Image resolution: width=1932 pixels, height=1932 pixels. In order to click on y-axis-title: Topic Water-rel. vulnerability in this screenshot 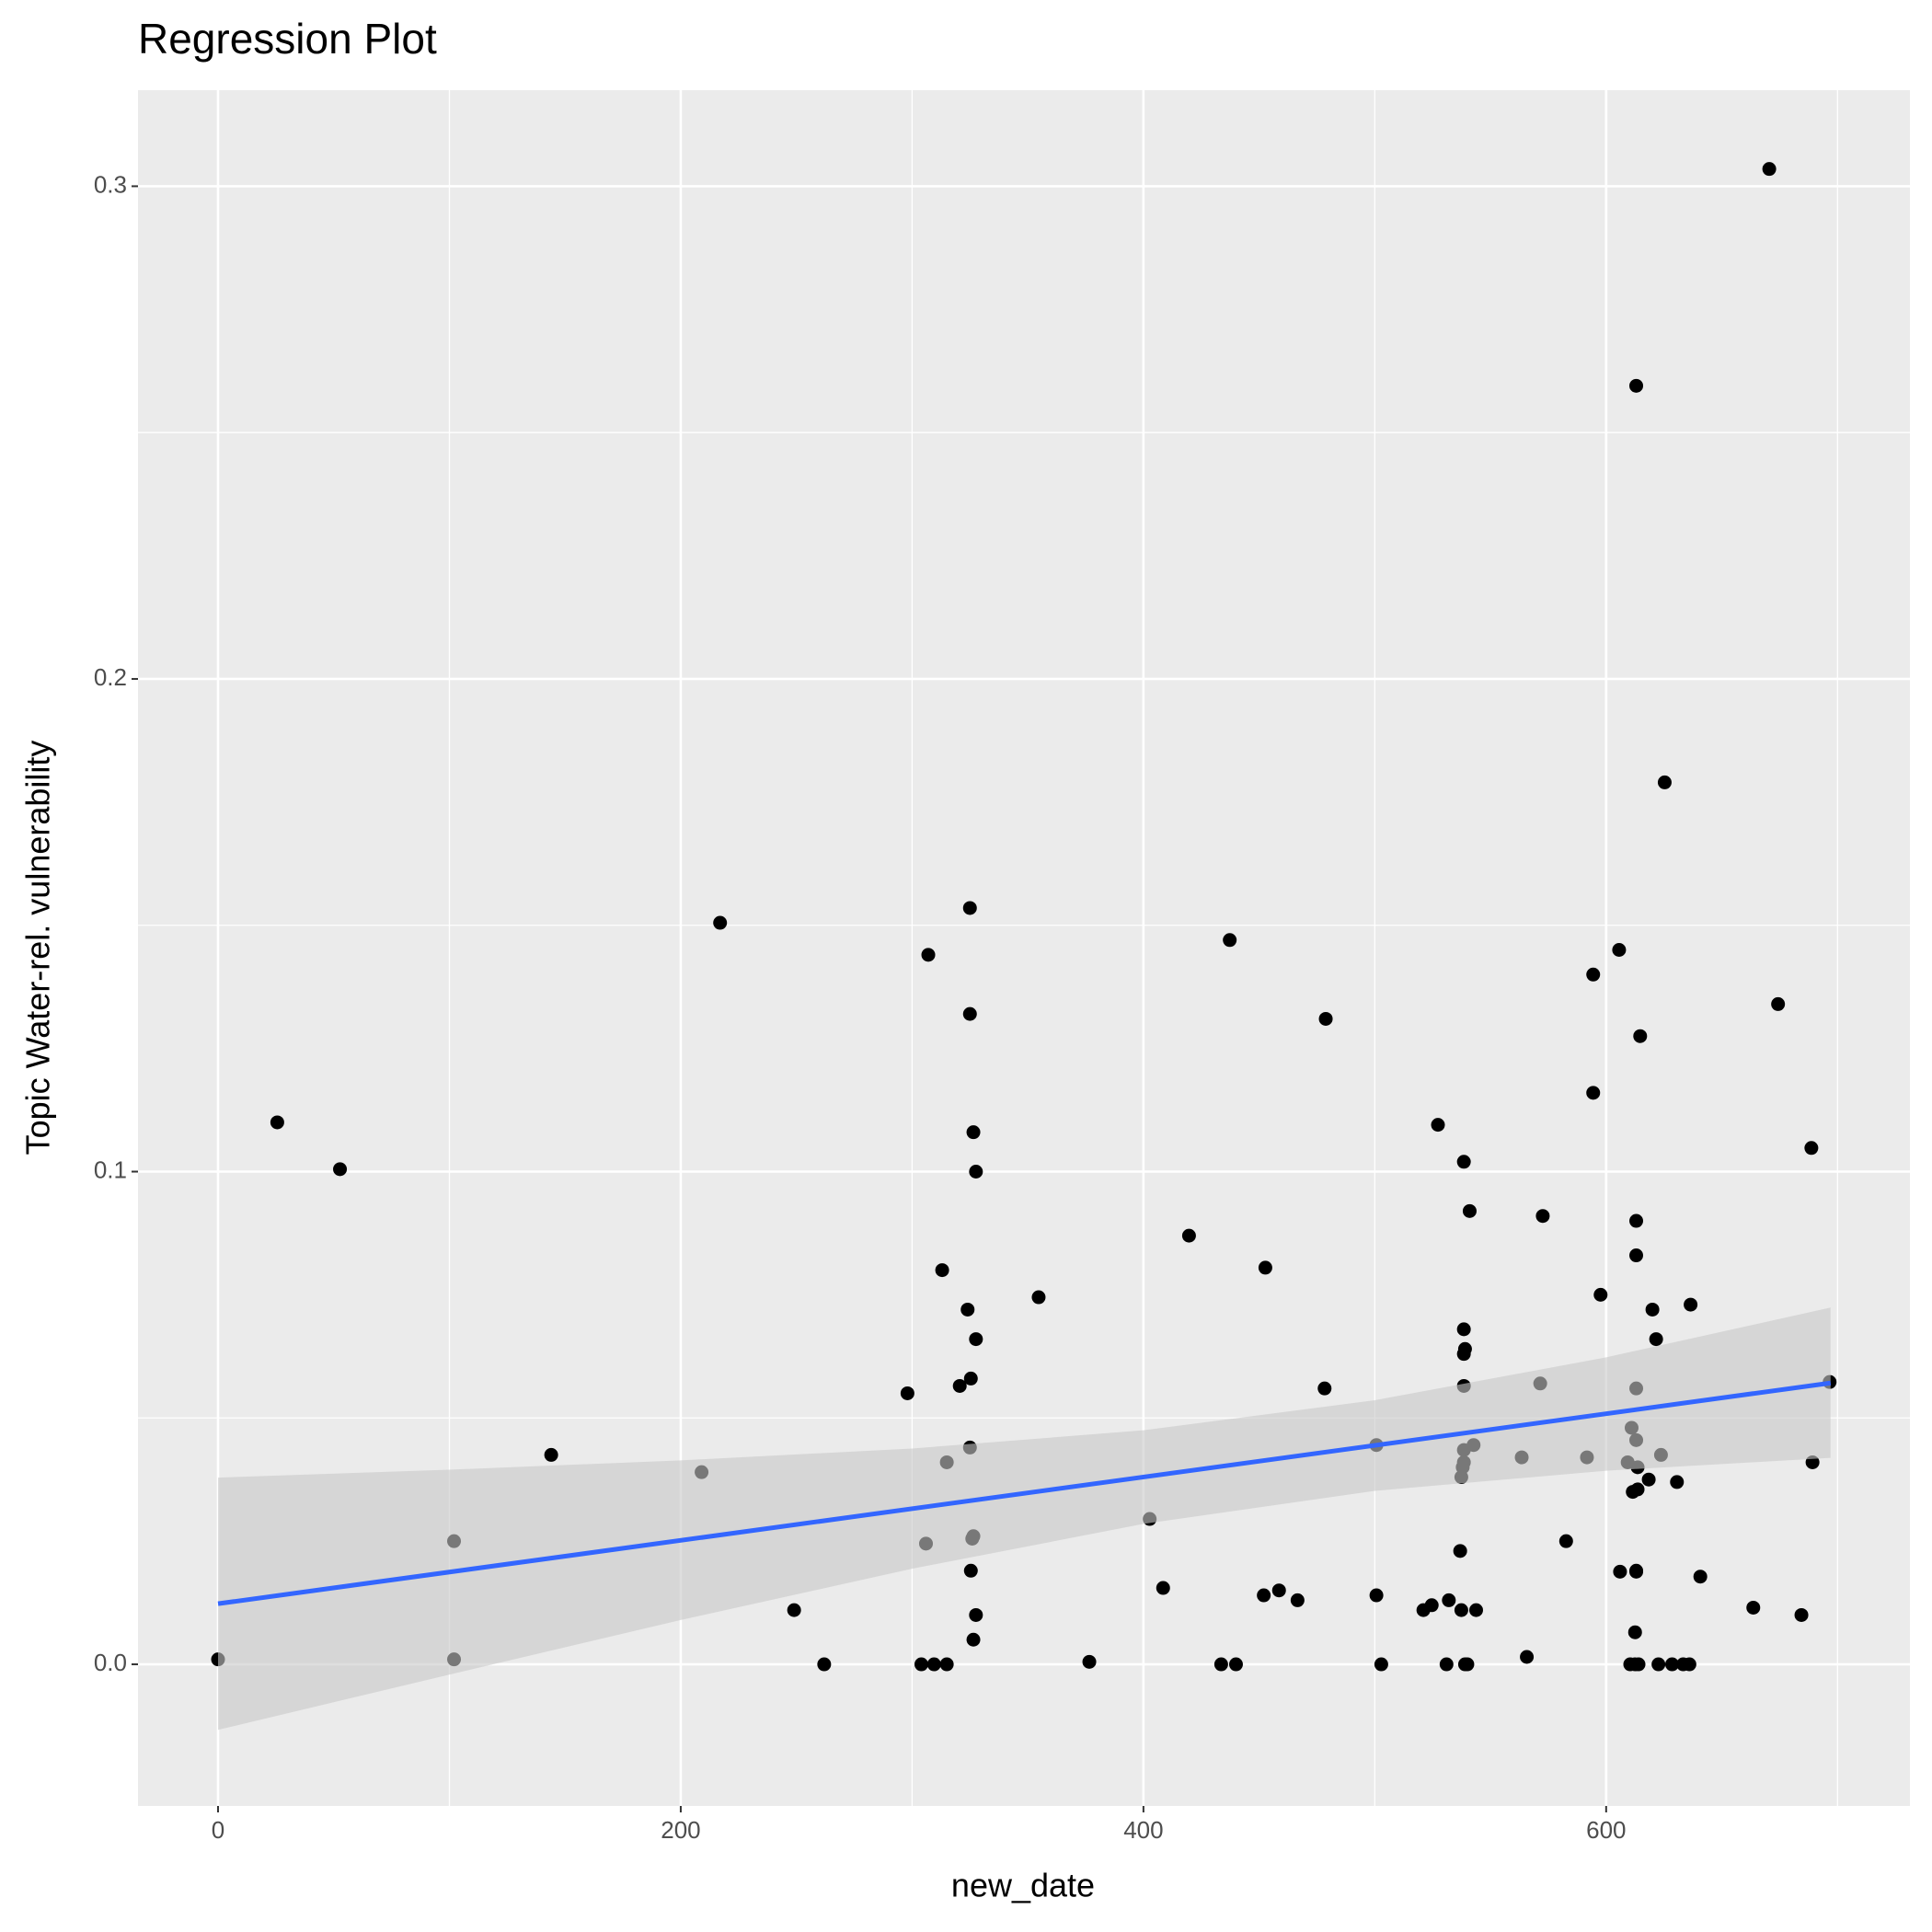, I will do `click(38, 949)`.